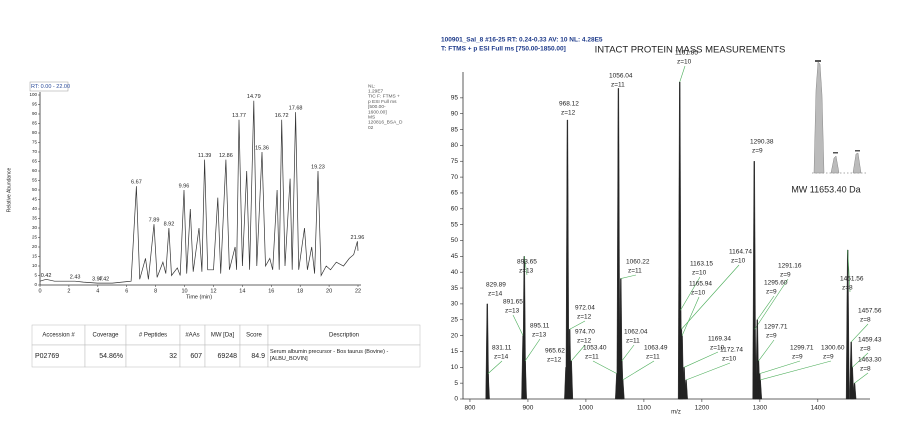 Image resolution: width=900 pixels, height=446 pixels. I want to click on x-tick-label: 1200, so click(702, 408).